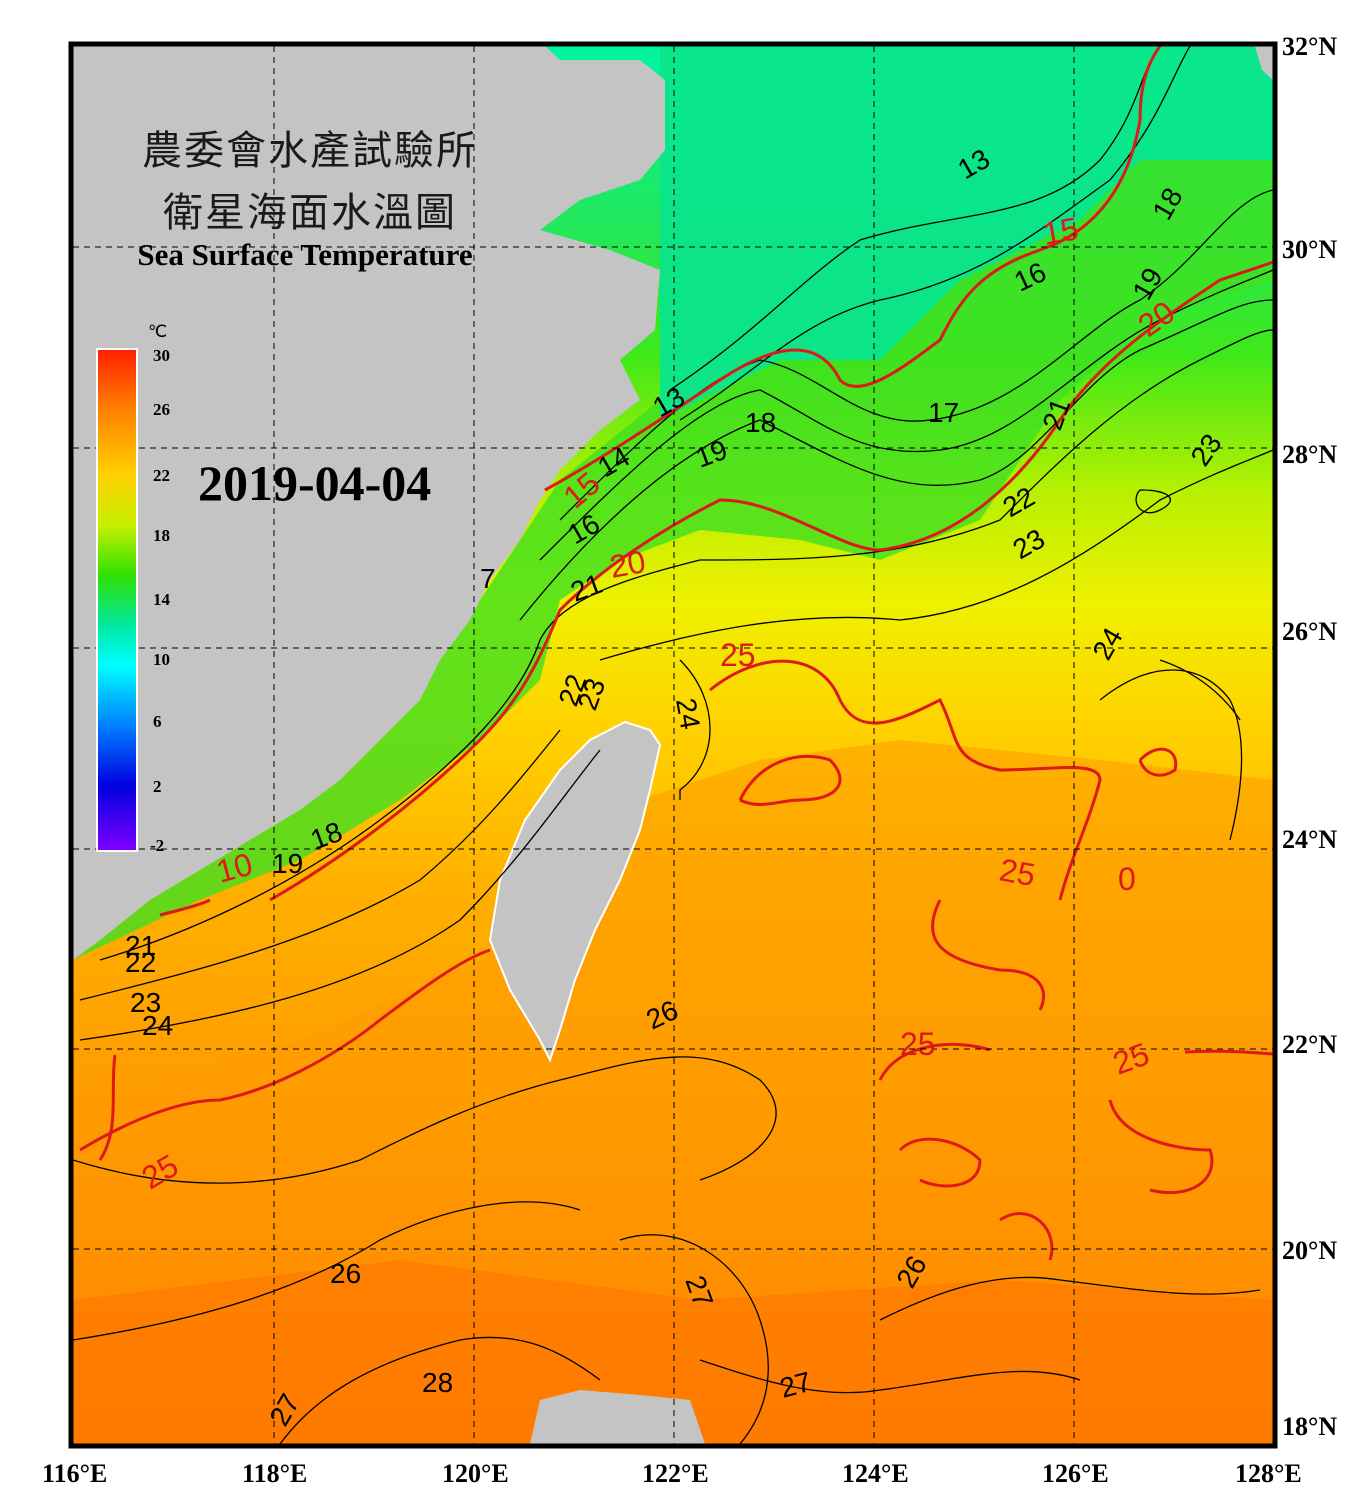 The width and height of the screenshot is (1350, 1500). What do you see at coordinates (617, 1417) in the screenshot?
I see `luzon-island` at bounding box center [617, 1417].